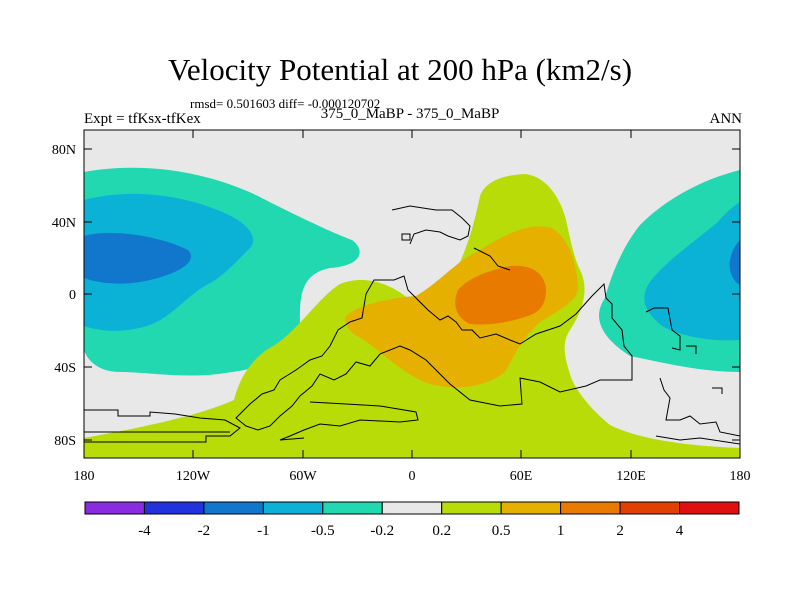 Image resolution: width=800 pixels, height=600 pixels. What do you see at coordinates (65, 368) in the screenshot?
I see `y-tick-label: 40S` at bounding box center [65, 368].